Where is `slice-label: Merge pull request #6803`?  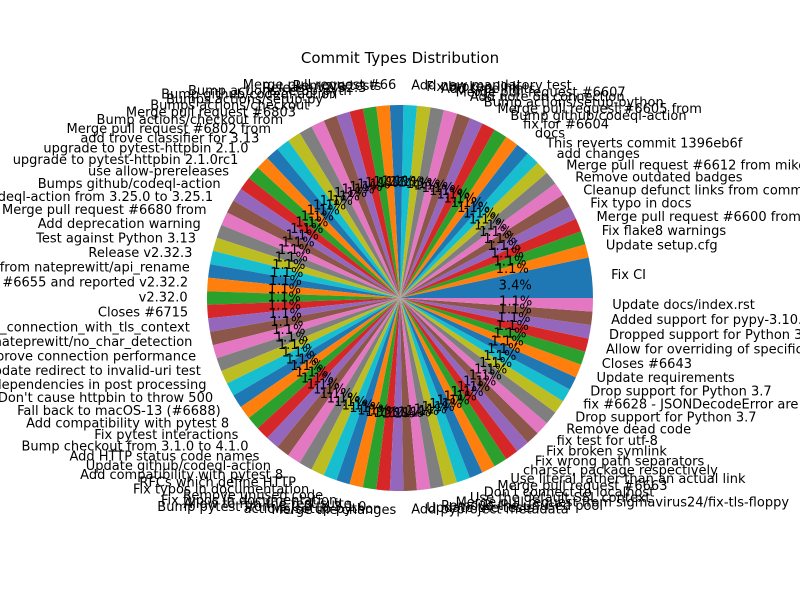
slice-label: Merge pull request #6803 is located at coordinates (211, 112).